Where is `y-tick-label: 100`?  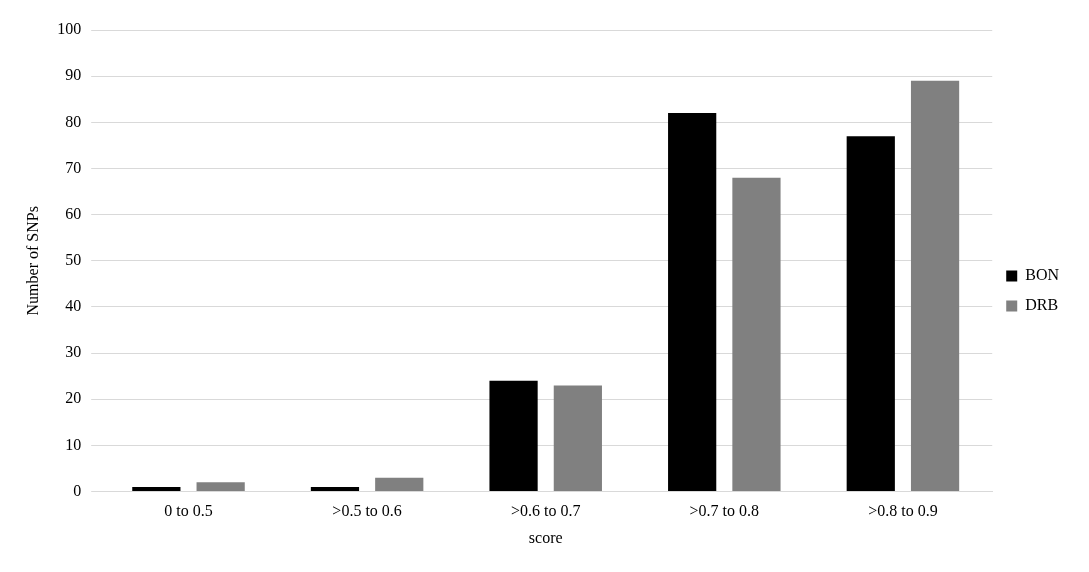
y-tick-label: 100 is located at coordinates (69, 29).